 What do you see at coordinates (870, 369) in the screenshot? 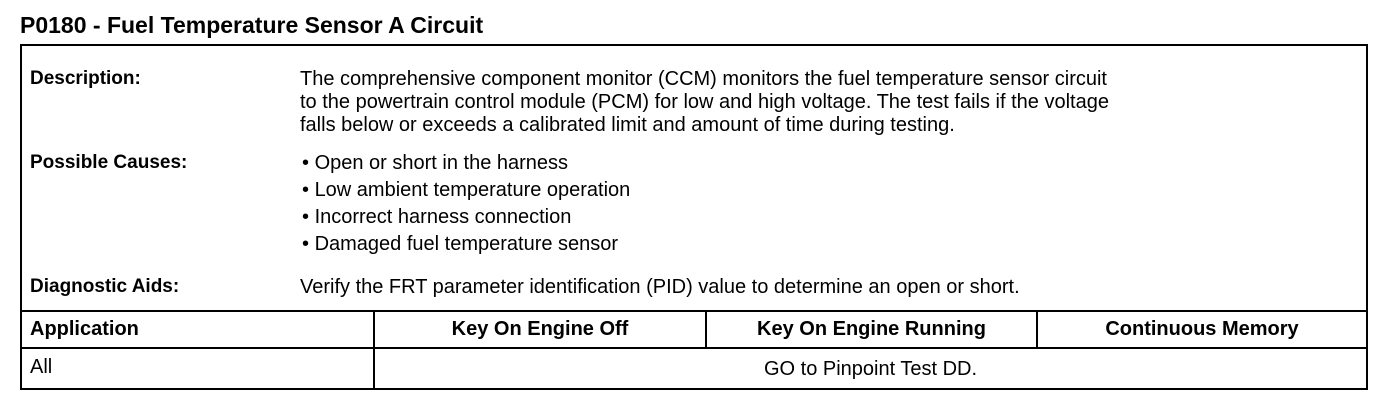
I see `pinpoint-test-action: GO to Pinpoint Test DD.` at bounding box center [870, 369].